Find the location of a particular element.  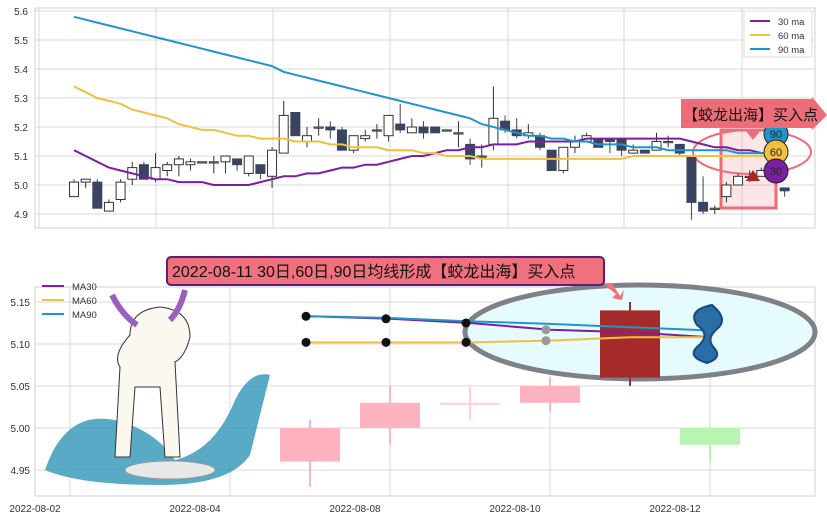

annotation-box is located at coordinates (385, 271).